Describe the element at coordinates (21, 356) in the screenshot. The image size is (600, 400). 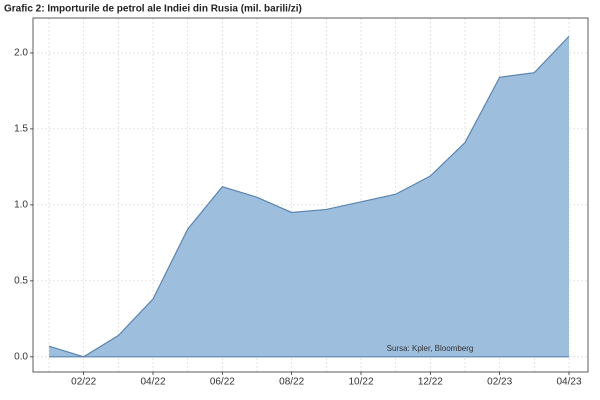
I see `y-tick-label: 0.0` at that location.